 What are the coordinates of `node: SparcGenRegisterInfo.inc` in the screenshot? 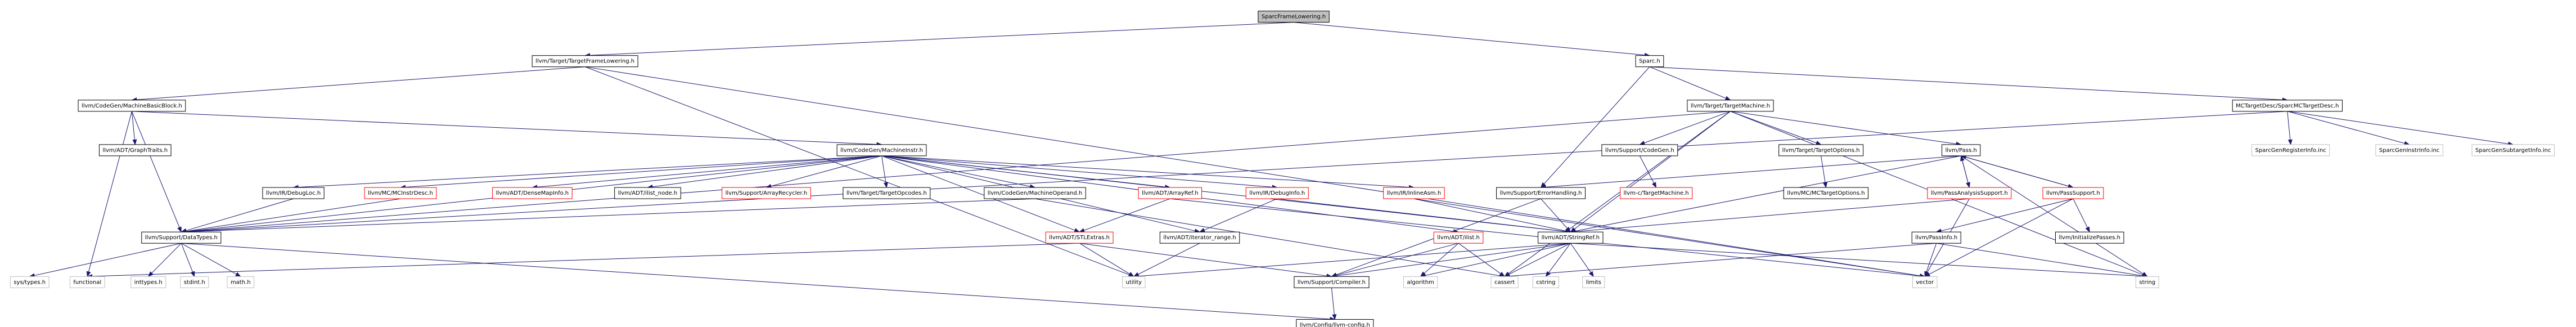 It's located at (2290, 150).